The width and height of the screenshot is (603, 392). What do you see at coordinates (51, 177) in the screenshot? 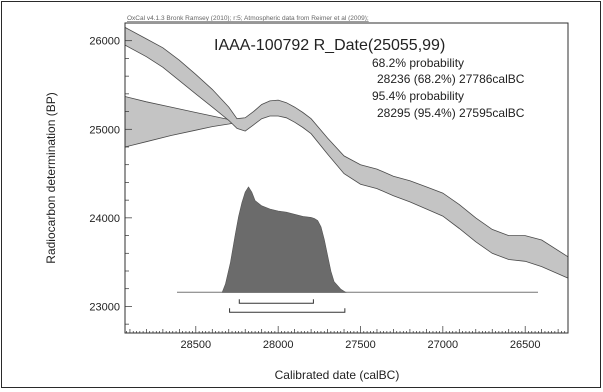
I see `y-axis-label: Radiocarbon determination (BP)` at bounding box center [51, 177].